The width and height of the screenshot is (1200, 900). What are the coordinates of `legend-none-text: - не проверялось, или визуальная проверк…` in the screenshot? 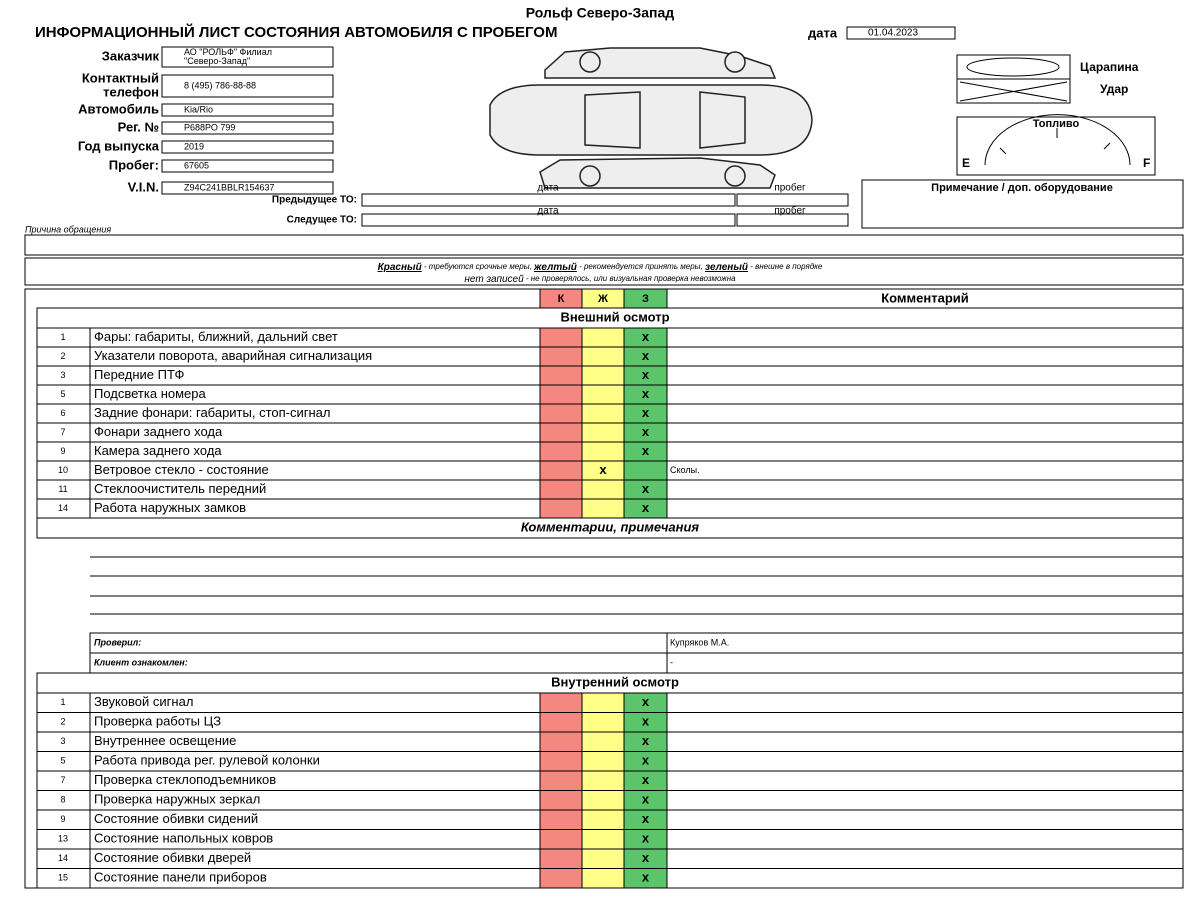 It's located at (630, 278).